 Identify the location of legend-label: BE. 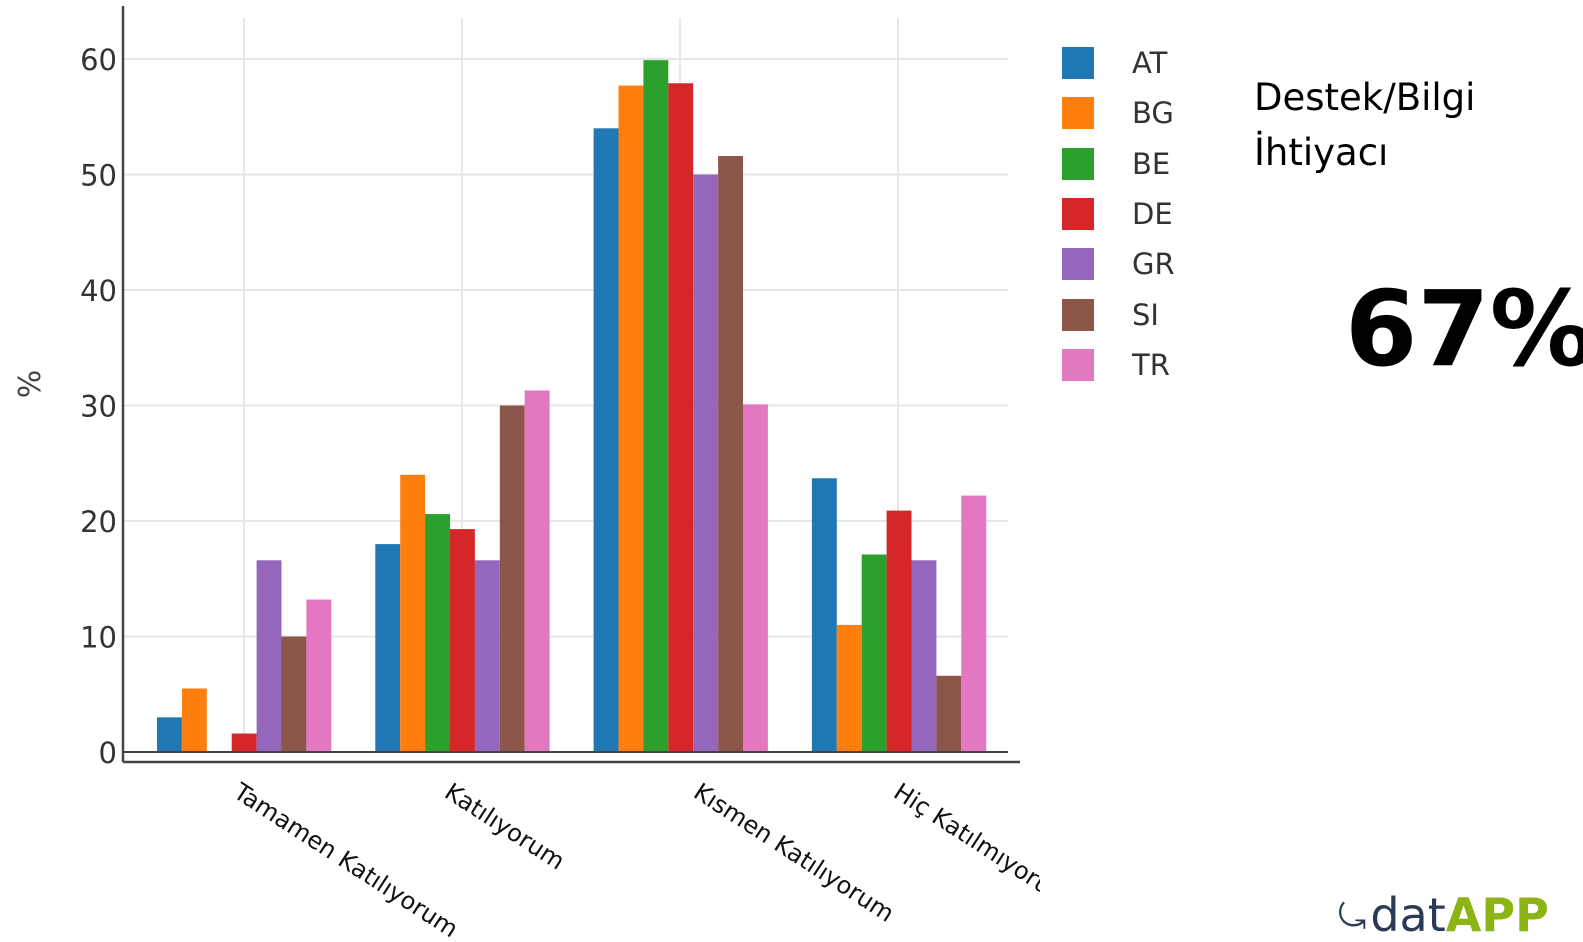
(1151, 163).